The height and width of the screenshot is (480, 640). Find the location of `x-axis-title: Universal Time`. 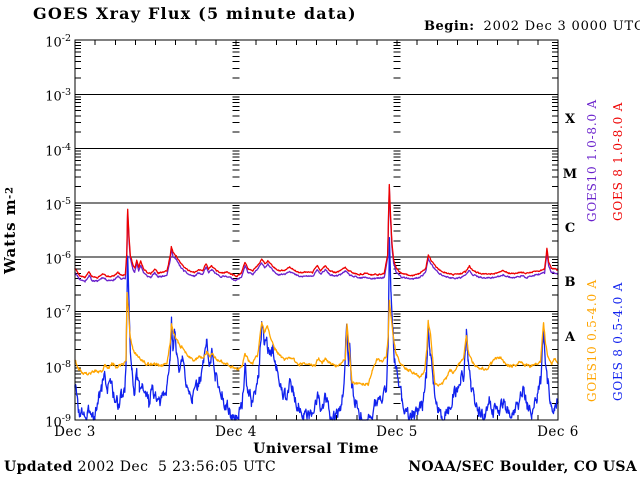

x-axis-title: Universal Time is located at coordinates (316, 449).